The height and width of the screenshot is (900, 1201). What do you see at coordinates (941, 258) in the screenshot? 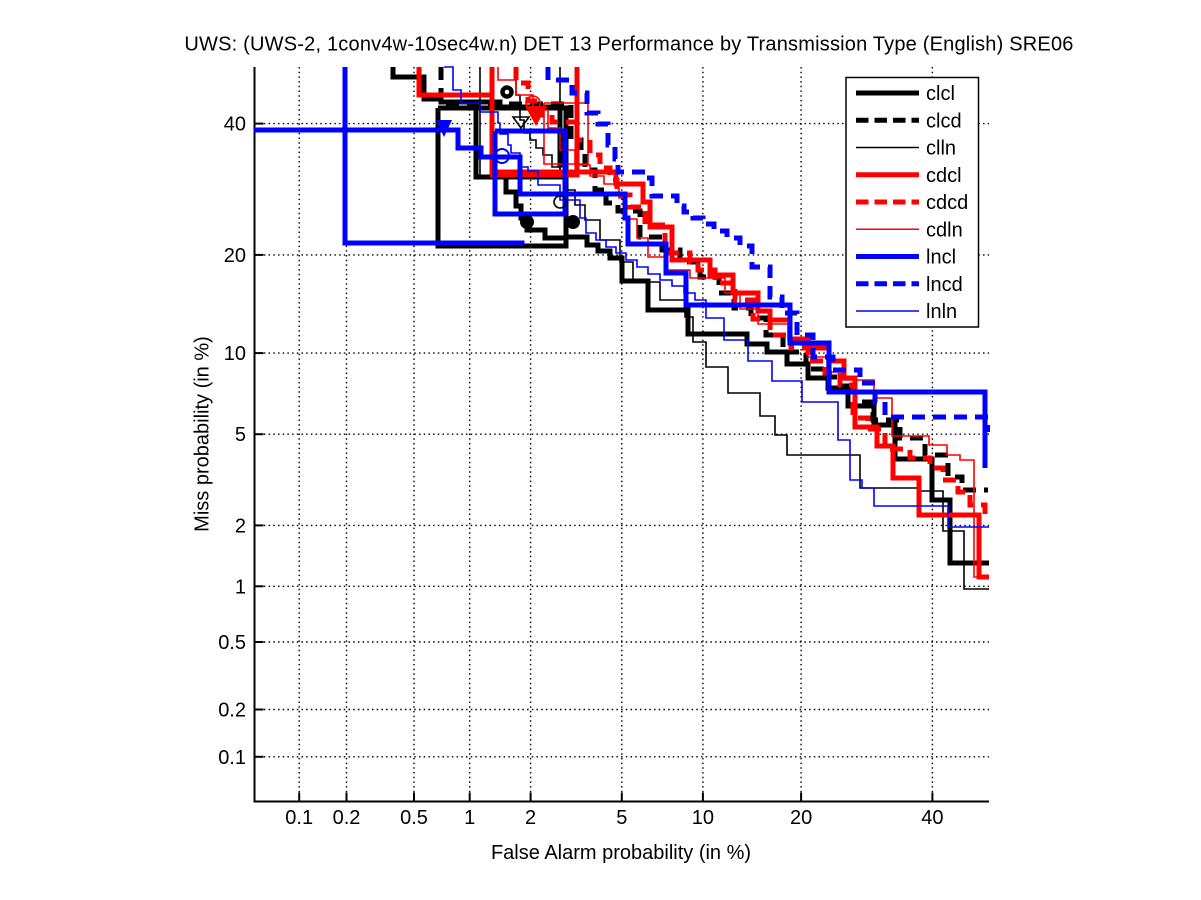
I see `svg-text: lncl` at bounding box center [941, 258].